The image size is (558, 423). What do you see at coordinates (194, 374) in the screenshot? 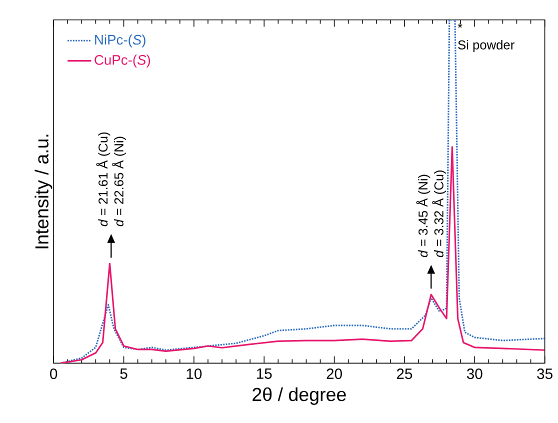
I see `x-tick-label: 10` at bounding box center [194, 374].